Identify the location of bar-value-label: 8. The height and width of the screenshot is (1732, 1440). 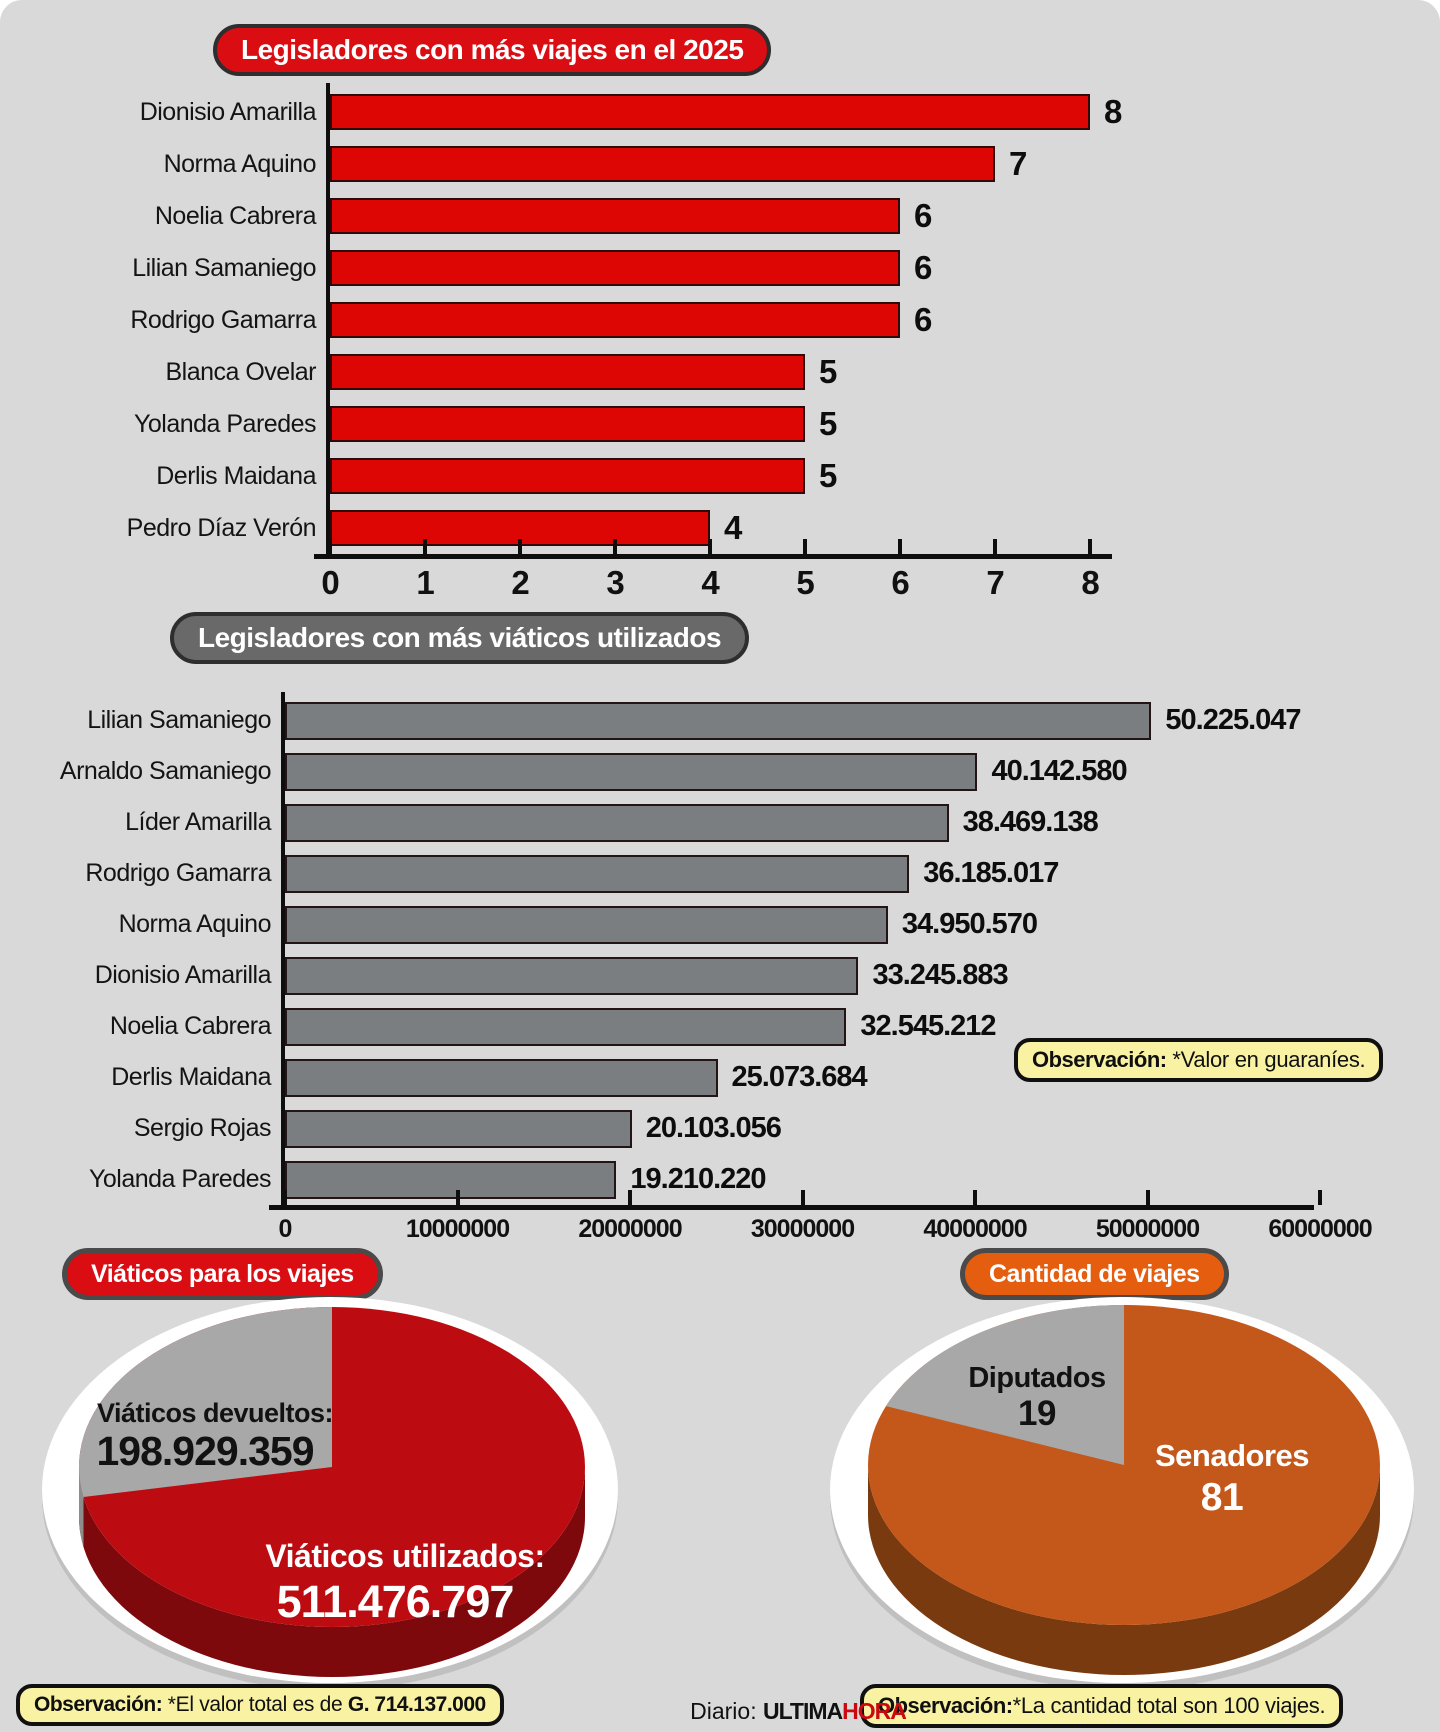
(1113, 111).